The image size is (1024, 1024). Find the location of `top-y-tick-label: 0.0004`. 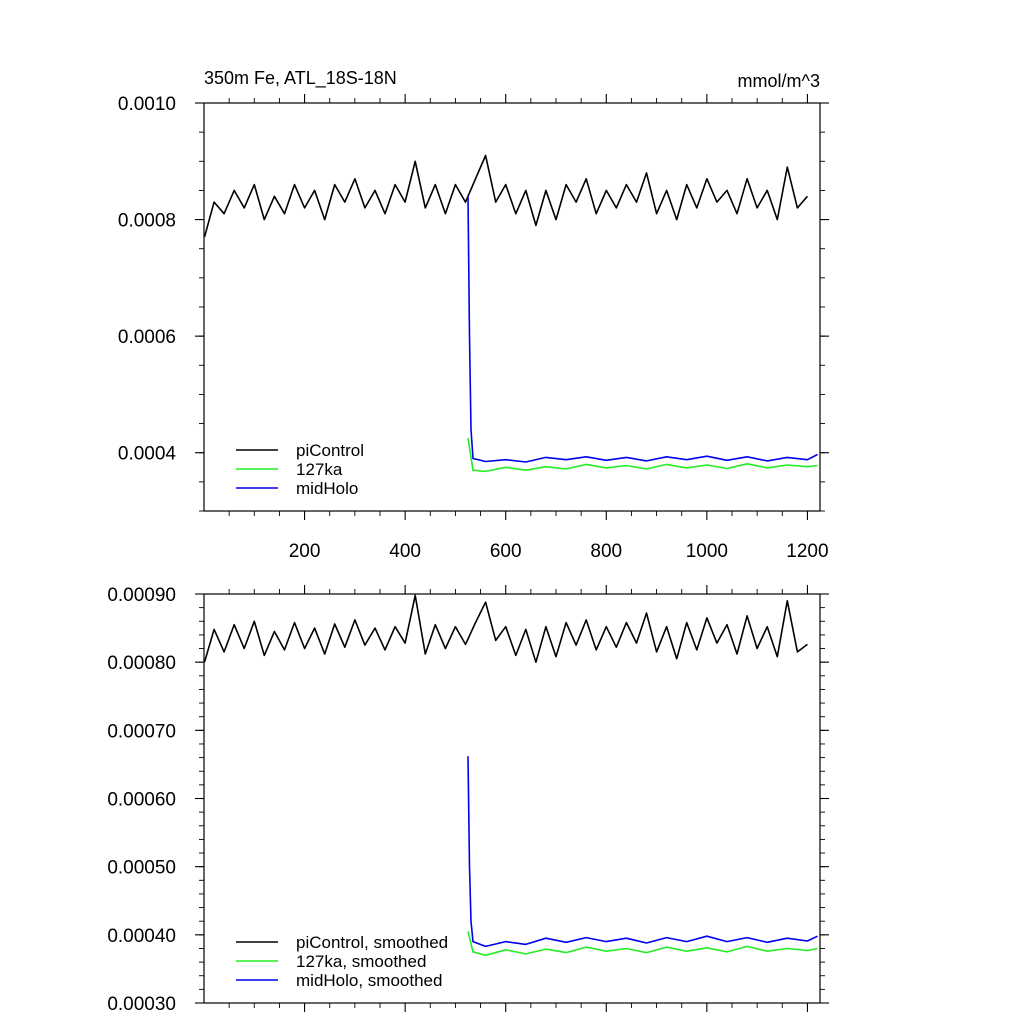

top-y-tick-label: 0.0004 is located at coordinates (147, 454).